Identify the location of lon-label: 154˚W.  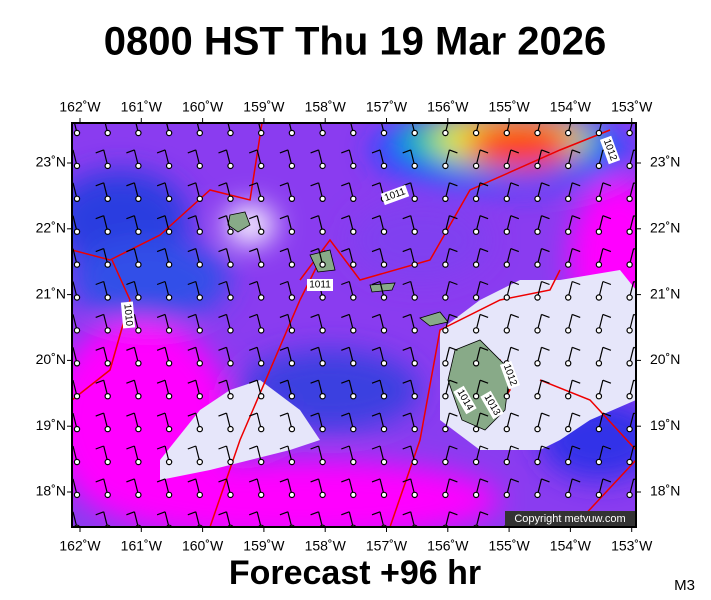
(571, 546).